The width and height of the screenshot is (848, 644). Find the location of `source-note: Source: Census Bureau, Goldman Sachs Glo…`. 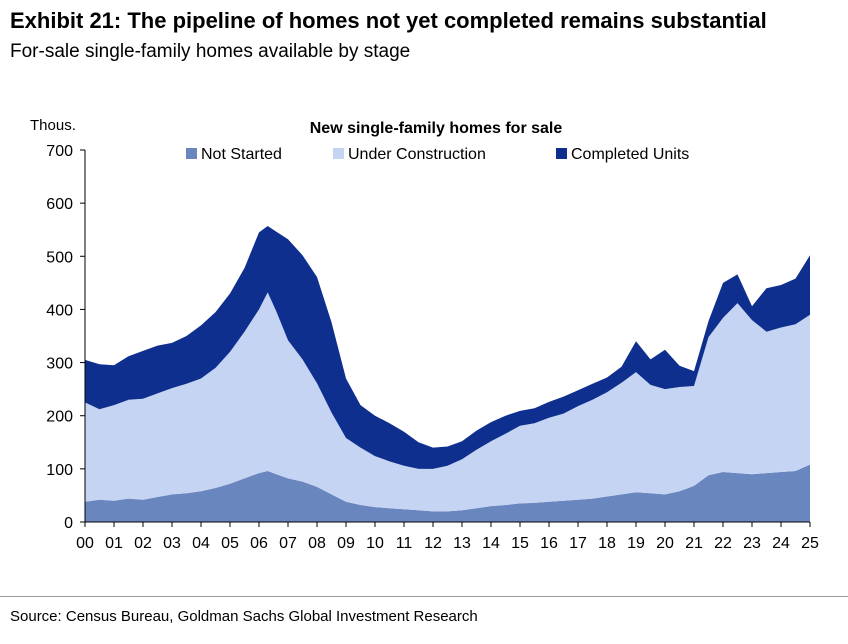

source-note: Source: Census Bureau, Goldman Sachs Glo… is located at coordinates (244, 616).